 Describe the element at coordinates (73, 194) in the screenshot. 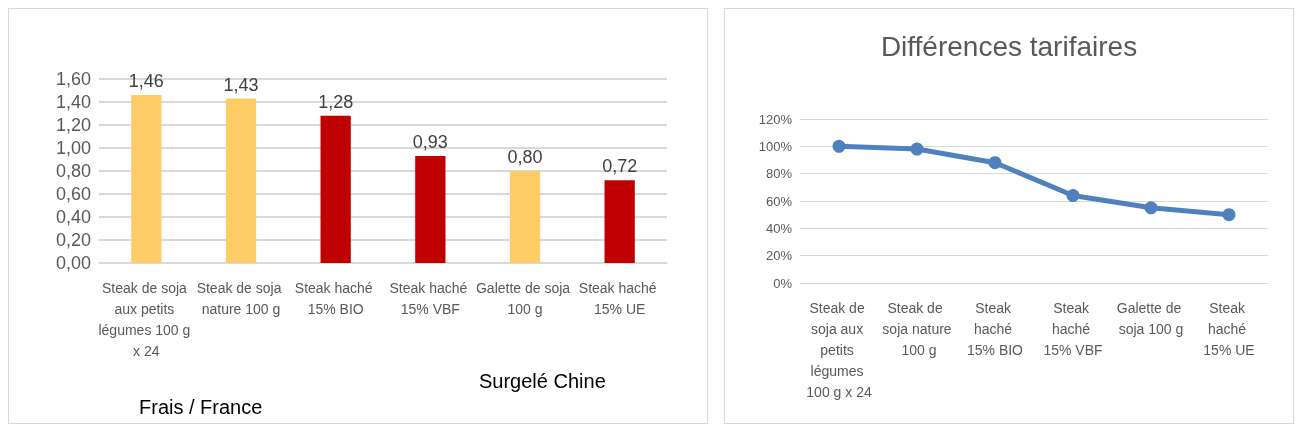

I see `y-tick-label: 0,60` at that location.